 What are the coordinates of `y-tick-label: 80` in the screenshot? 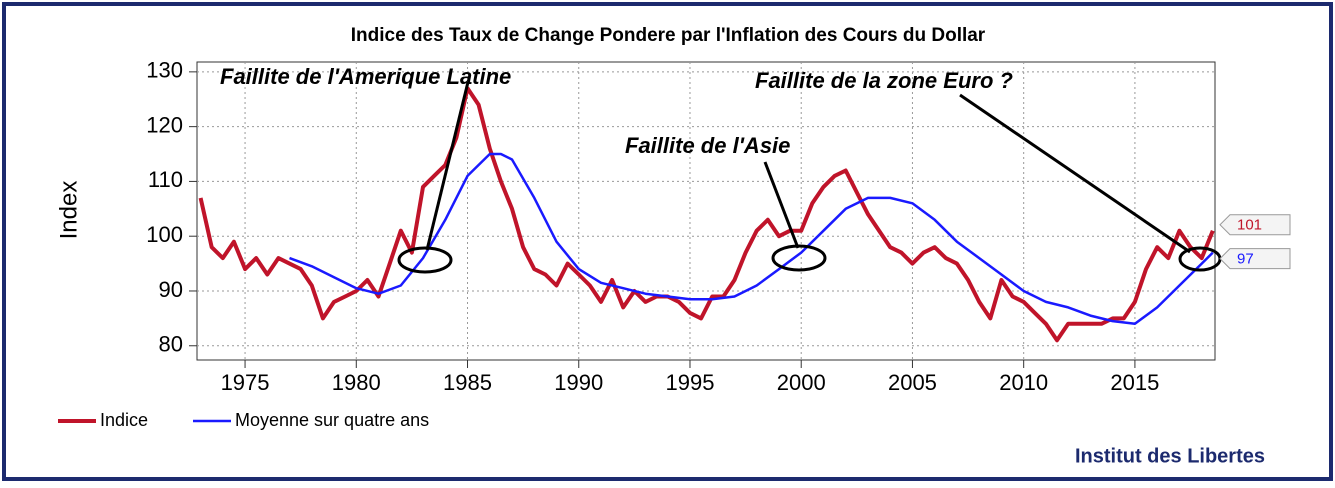 It's located at (171, 344).